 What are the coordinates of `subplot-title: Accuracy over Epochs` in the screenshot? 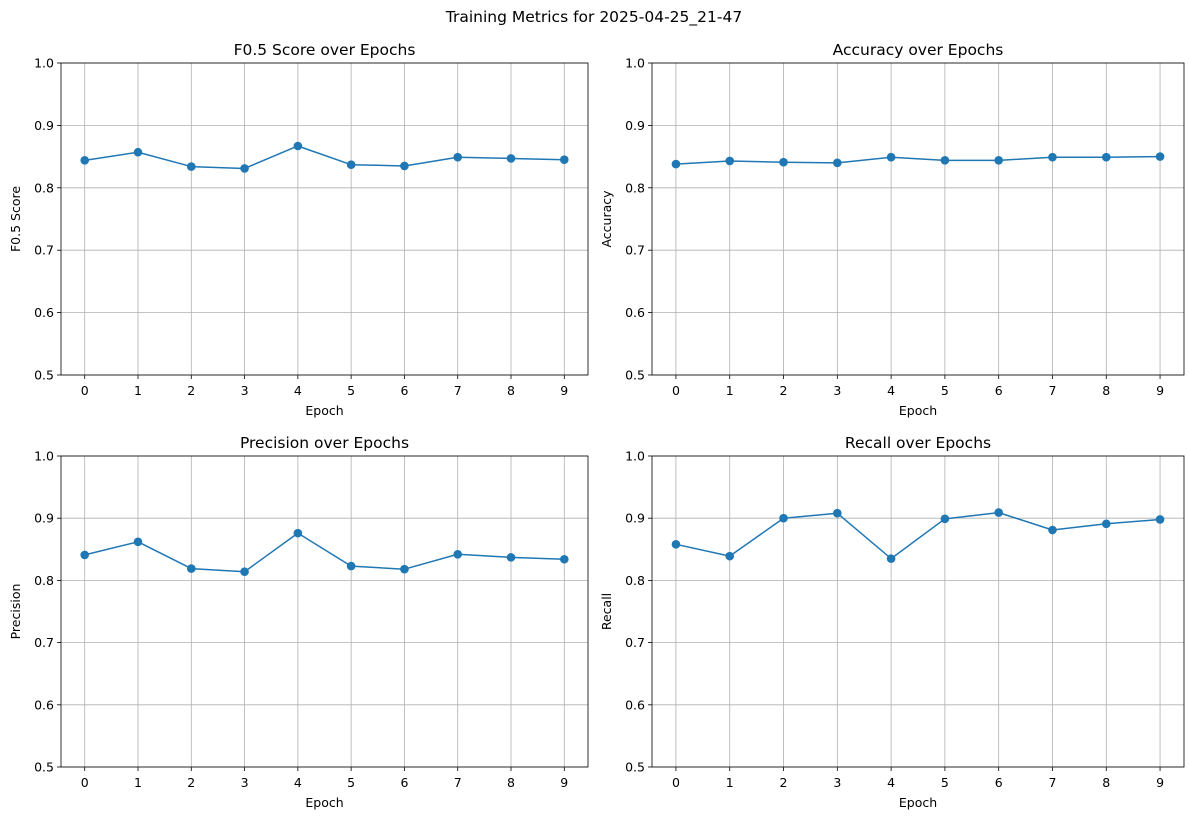 It's located at (918, 50).